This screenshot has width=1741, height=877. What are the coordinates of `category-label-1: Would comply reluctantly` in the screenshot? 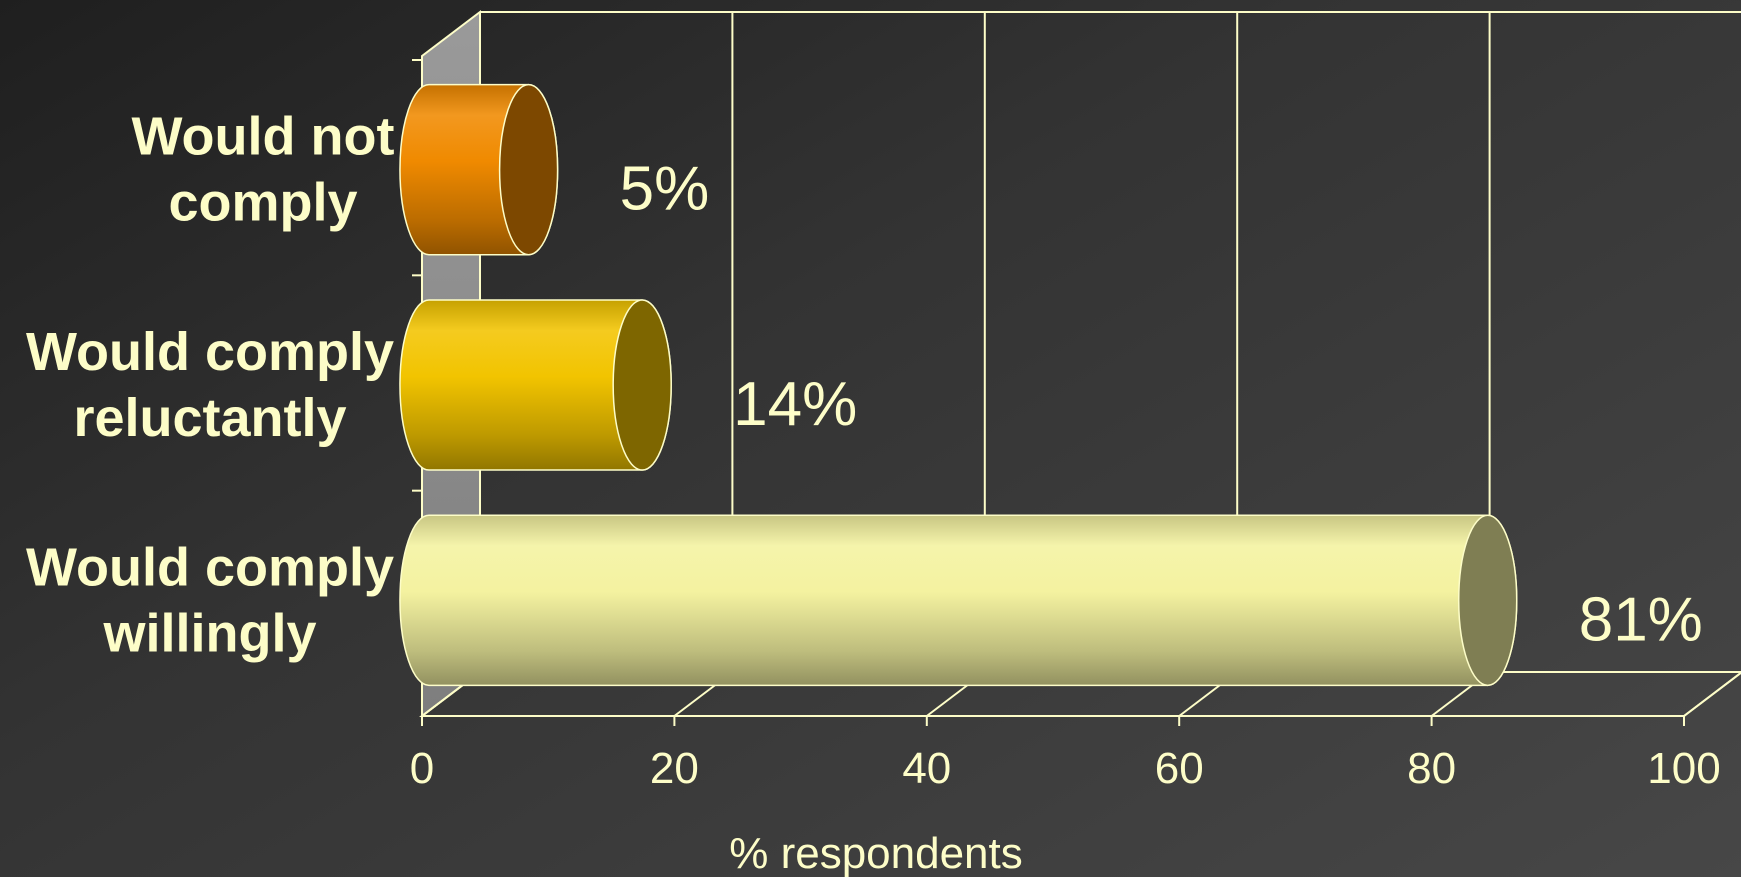 It's located at (210, 385).